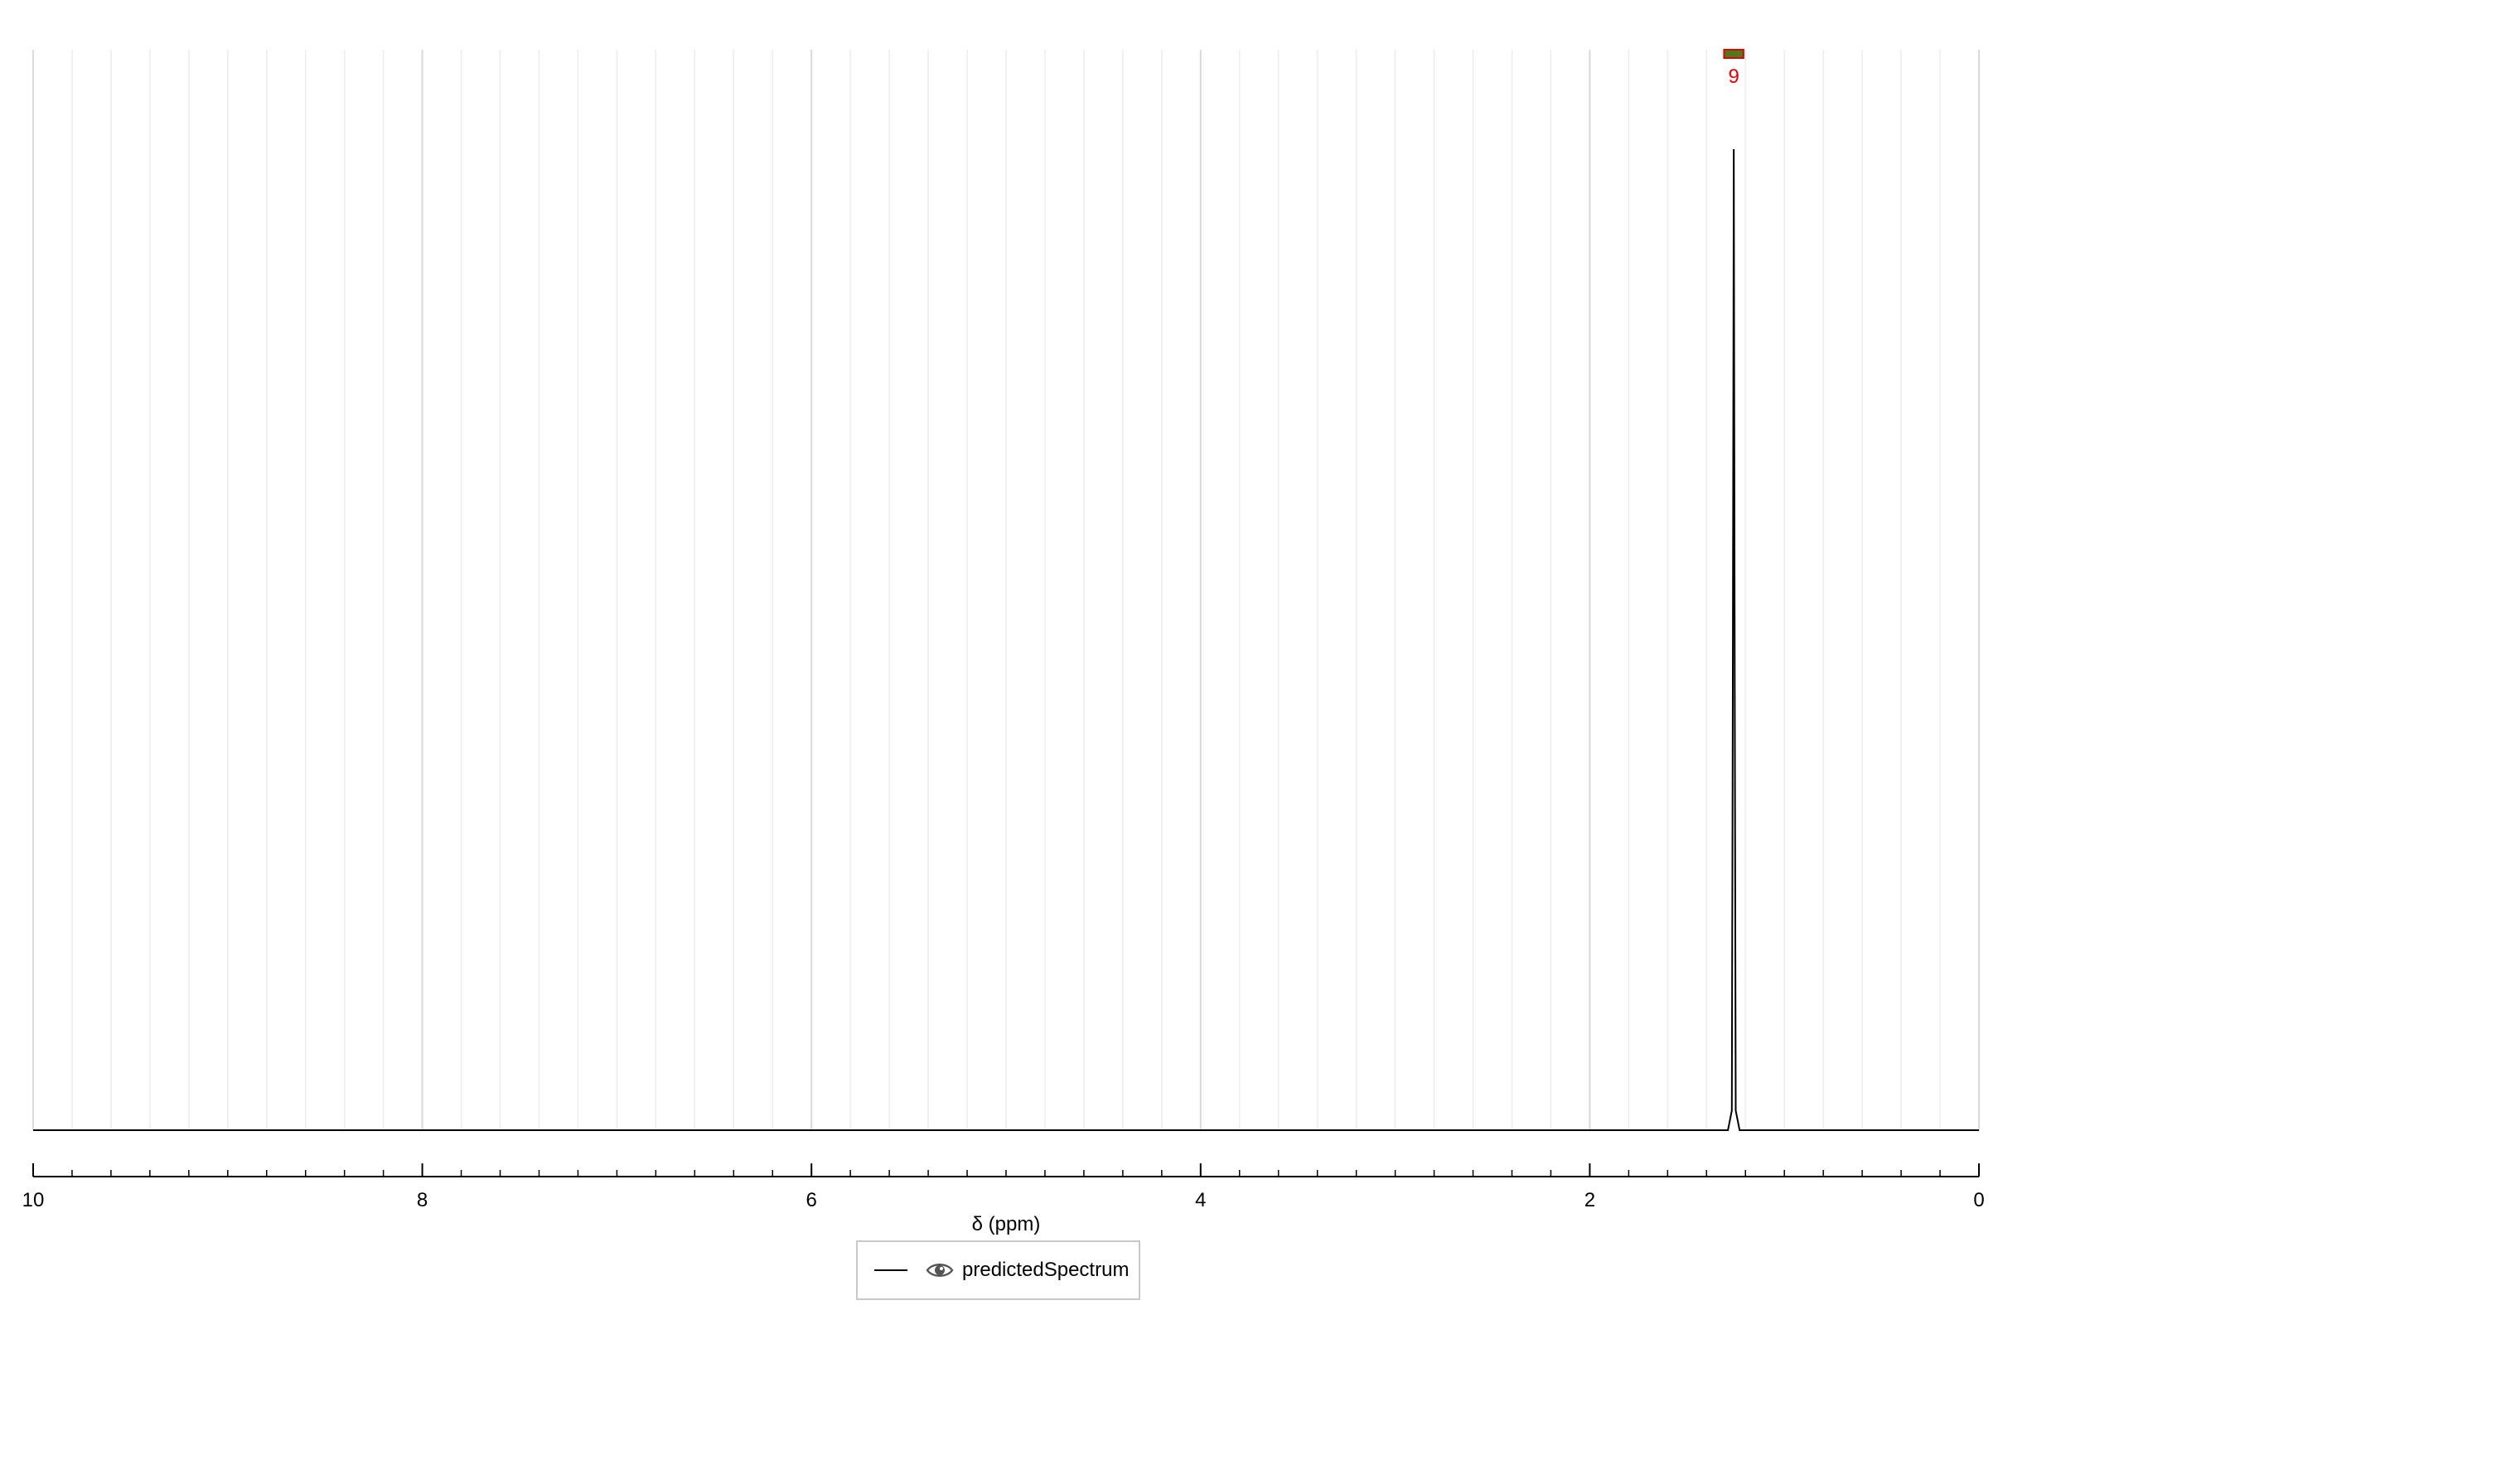 The image size is (2506, 1484). I want to click on legend-line-swatch, so click(890, 1270).